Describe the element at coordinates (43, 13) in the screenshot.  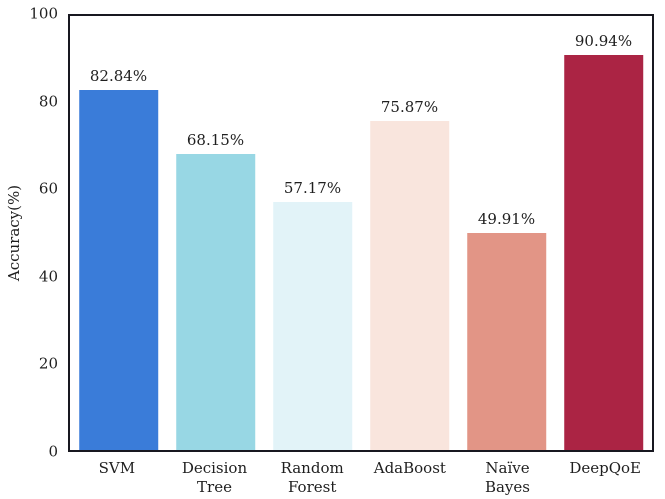
I see `y-tick-label: 100` at that location.